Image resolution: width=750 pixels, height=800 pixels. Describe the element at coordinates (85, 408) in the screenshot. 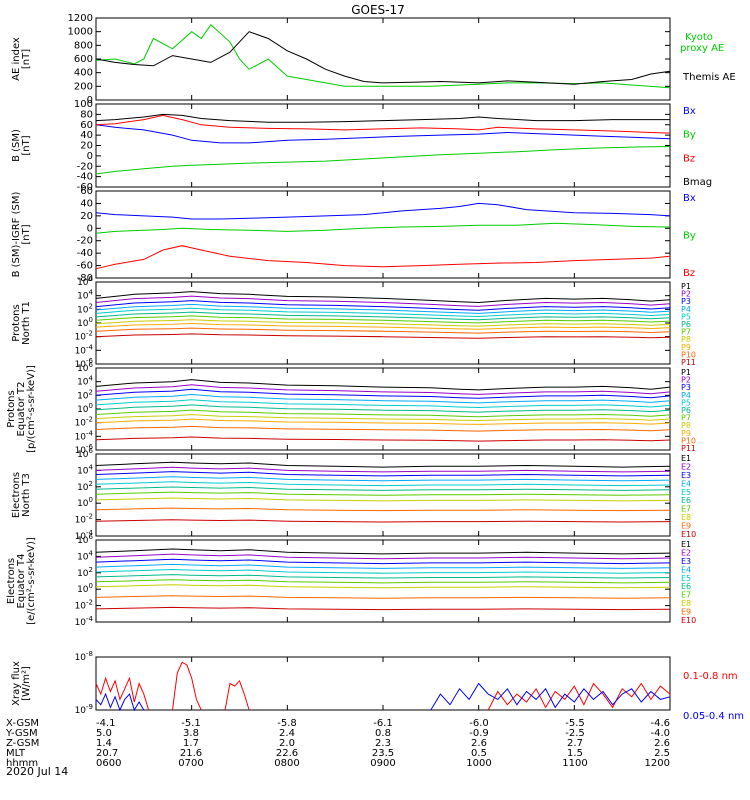

I see `y-tick-label: 10⁰` at that location.